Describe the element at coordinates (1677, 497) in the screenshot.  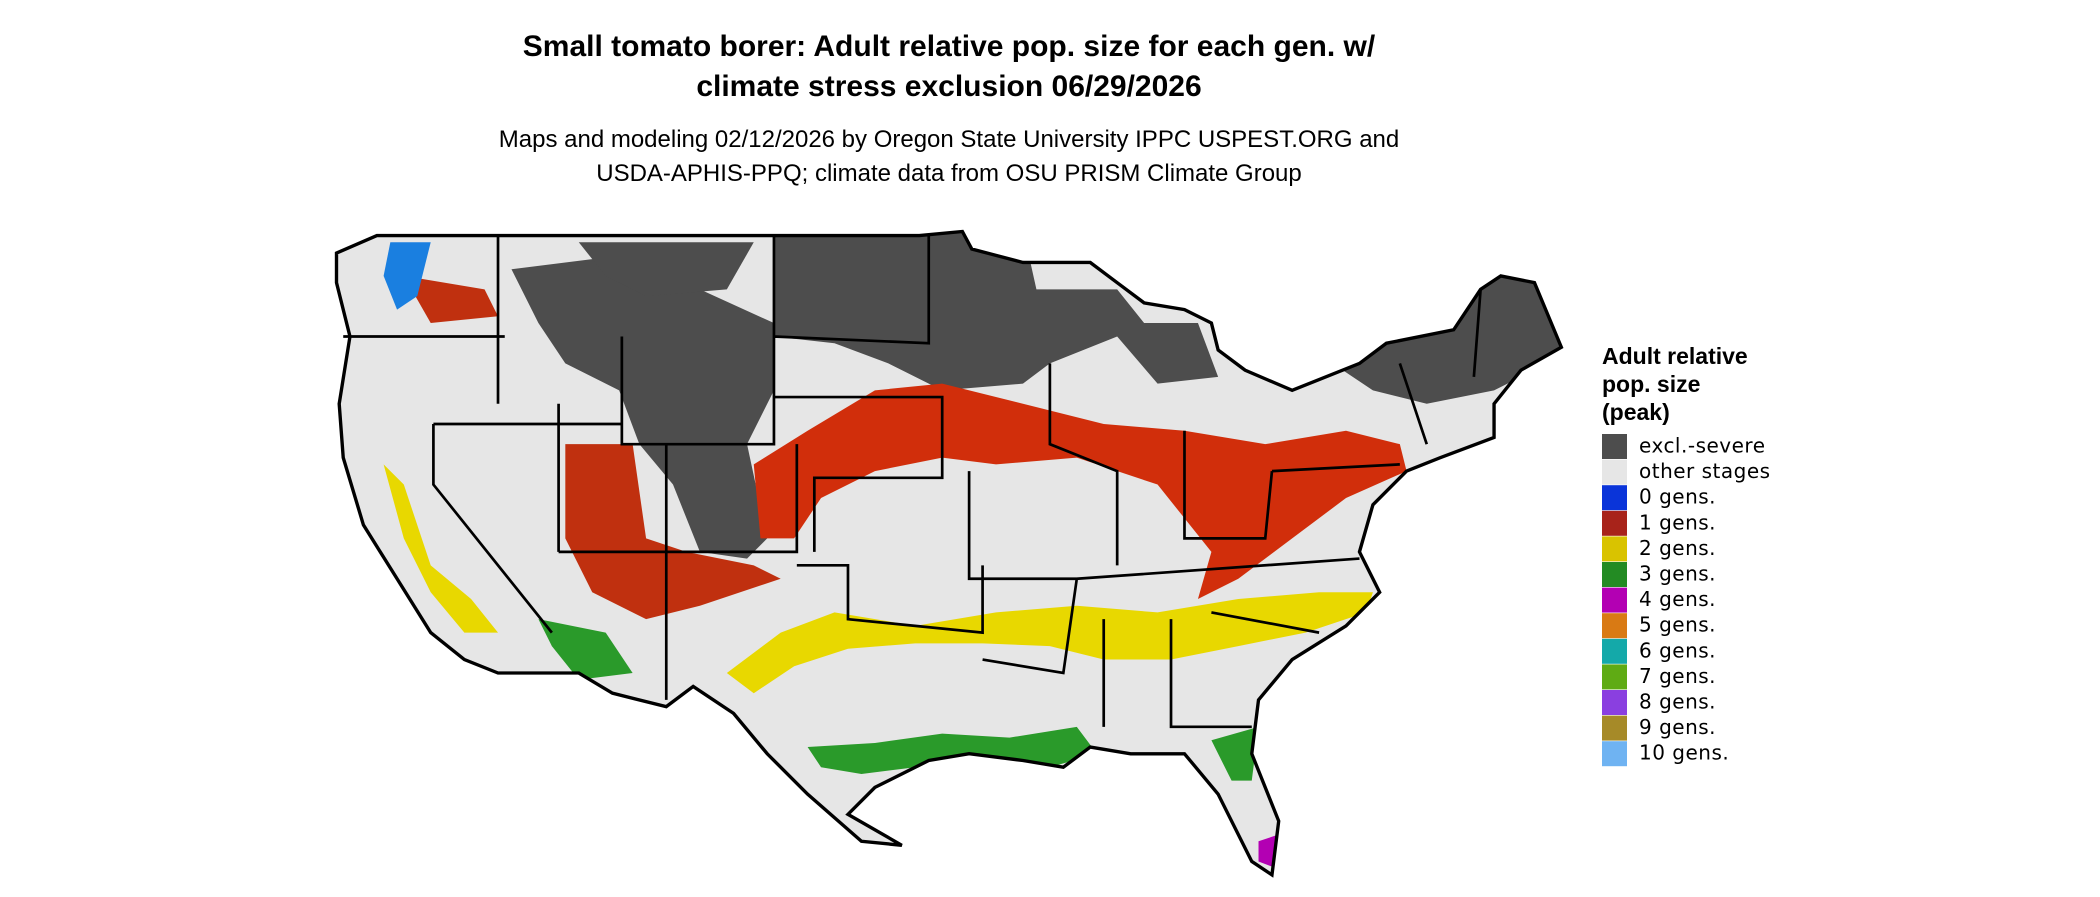
I see `legend-label: 0 gens.` at that location.